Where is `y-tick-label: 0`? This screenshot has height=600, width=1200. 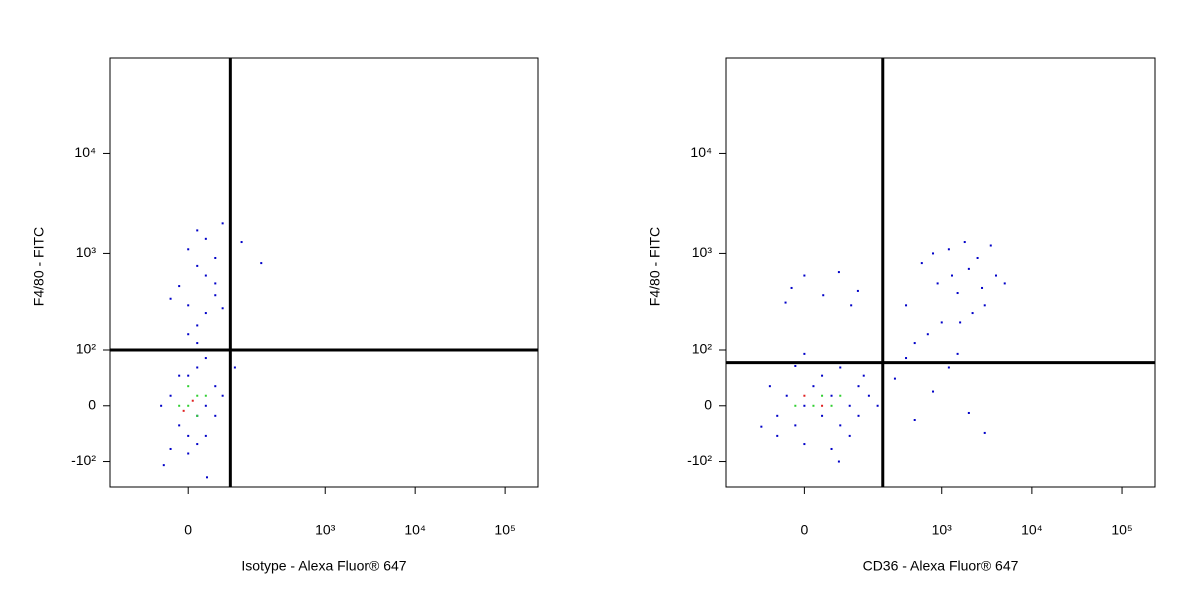 y-tick-label: 0 is located at coordinates (92, 404).